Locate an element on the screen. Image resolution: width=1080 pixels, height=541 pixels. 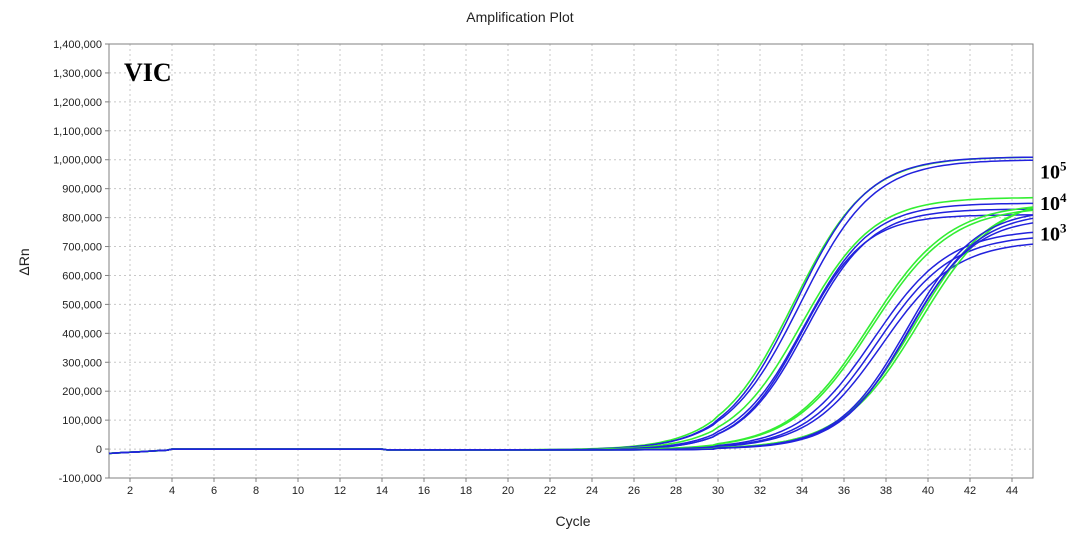
y-tick-label: 300,000 is located at coordinates (82, 363).